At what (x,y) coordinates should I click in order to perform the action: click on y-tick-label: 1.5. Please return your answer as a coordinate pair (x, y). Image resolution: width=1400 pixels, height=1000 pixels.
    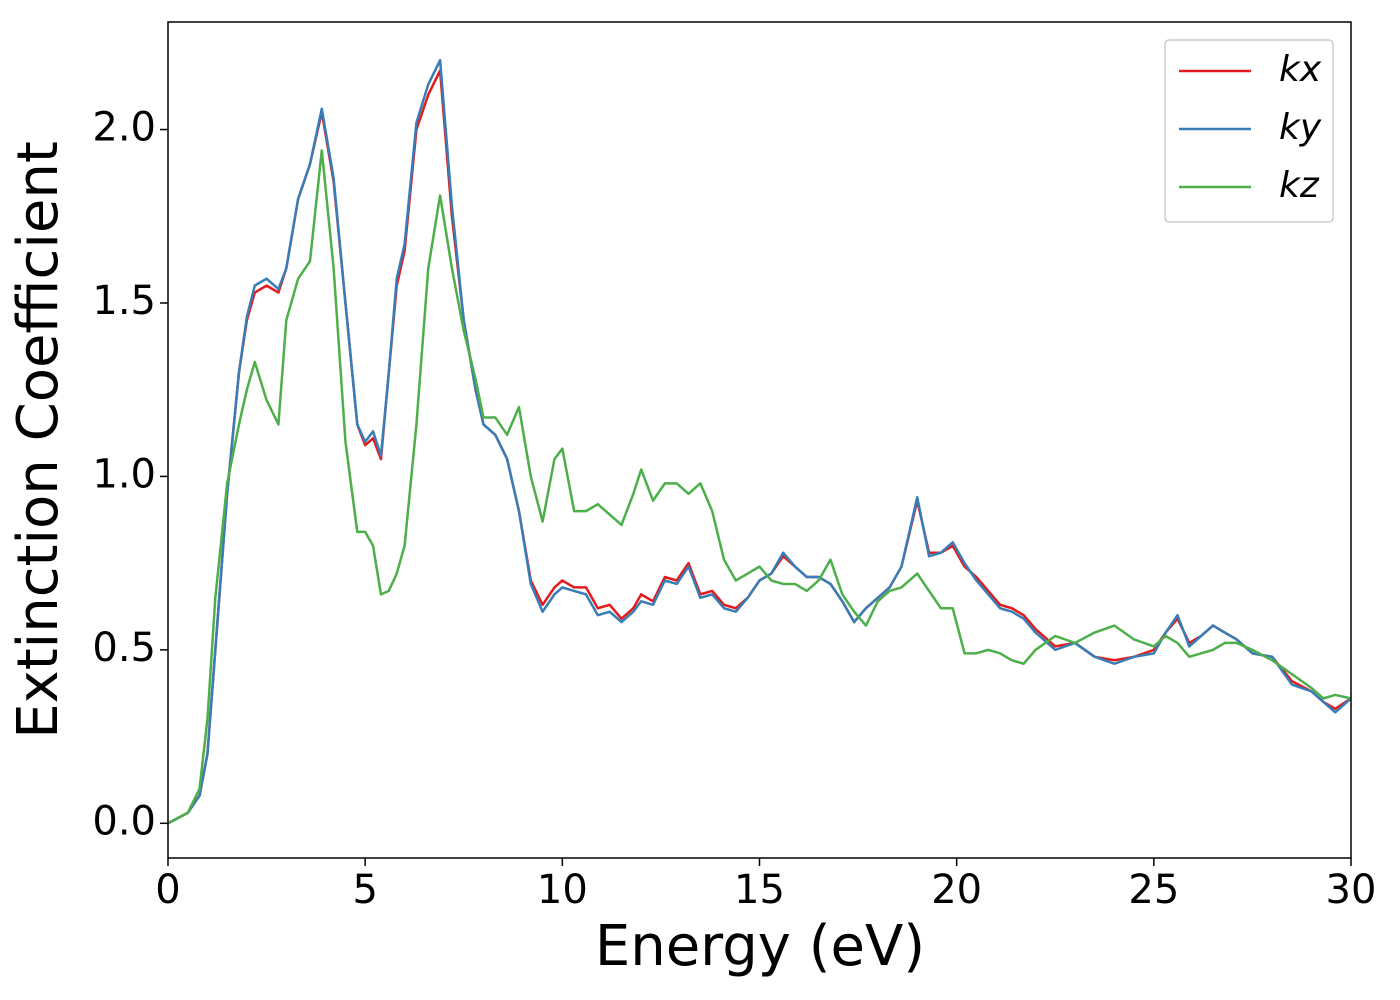
    Looking at the image, I should click on (124, 301).